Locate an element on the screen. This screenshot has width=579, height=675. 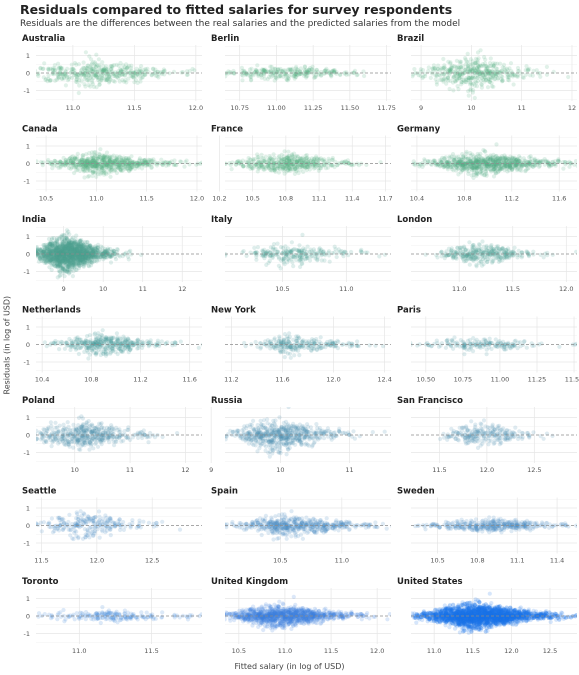
scatter-points is located at coordinates (296, 162).